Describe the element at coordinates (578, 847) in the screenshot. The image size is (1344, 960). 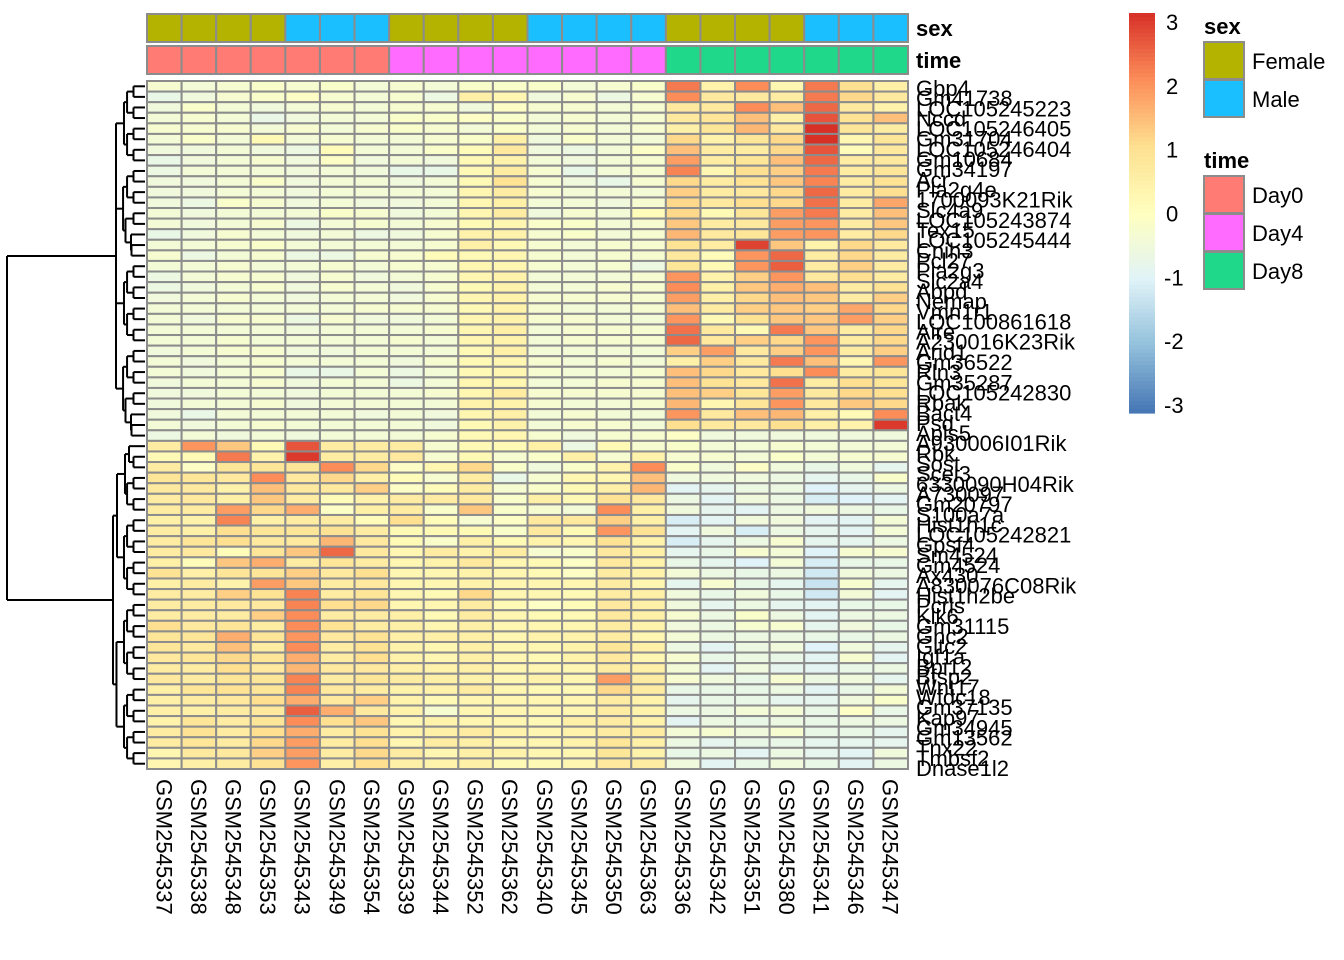
I see `column-label: GSM2545345` at that location.